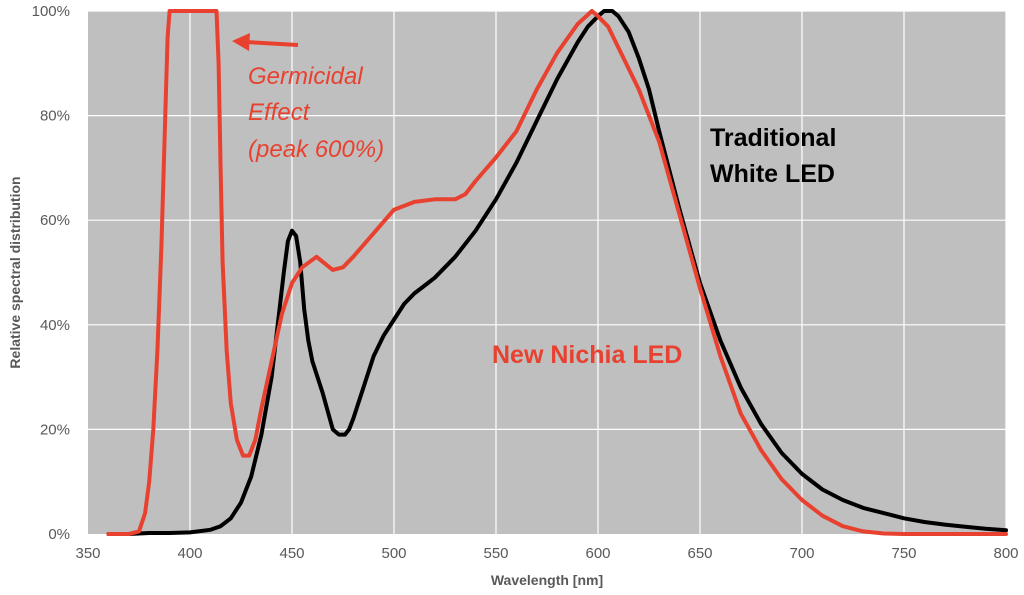 Image resolution: width=1024 pixels, height=595 pixels. What do you see at coordinates (773, 138) in the screenshot?
I see `annotation-traditional-line1: Traditional` at bounding box center [773, 138].